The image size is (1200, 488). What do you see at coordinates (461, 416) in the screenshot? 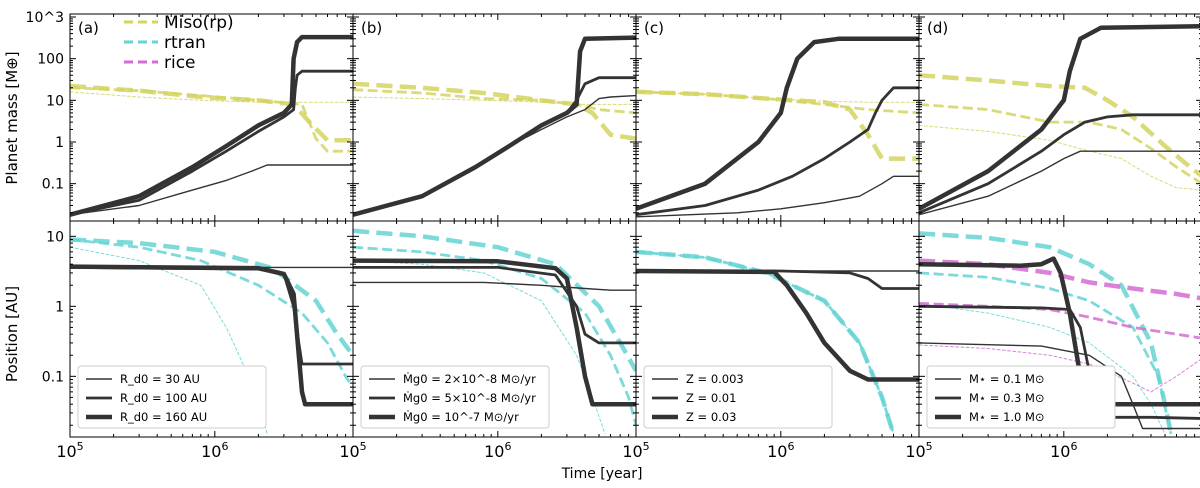
I see `legend-label: Ṁg0 = 10^-7 M⊙/yr` at bounding box center [461, 416].